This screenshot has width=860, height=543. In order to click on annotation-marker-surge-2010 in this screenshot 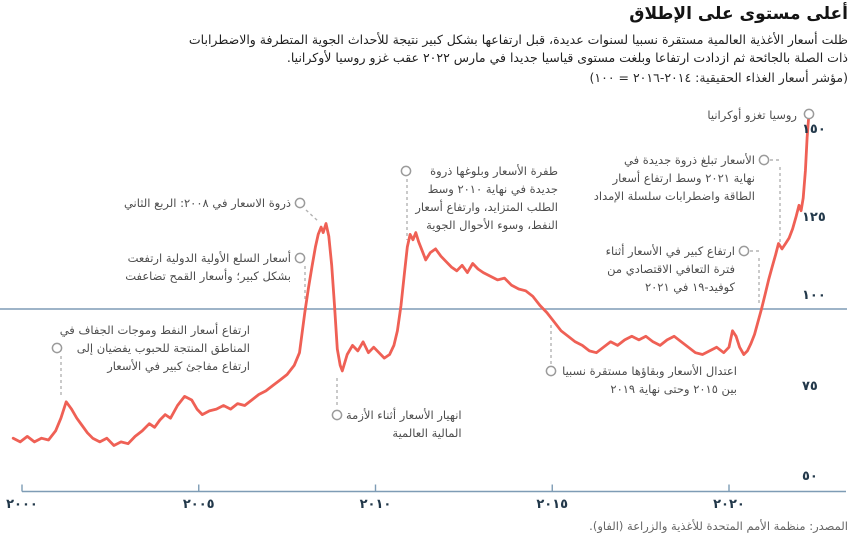, I will do `click(406, 171)`.